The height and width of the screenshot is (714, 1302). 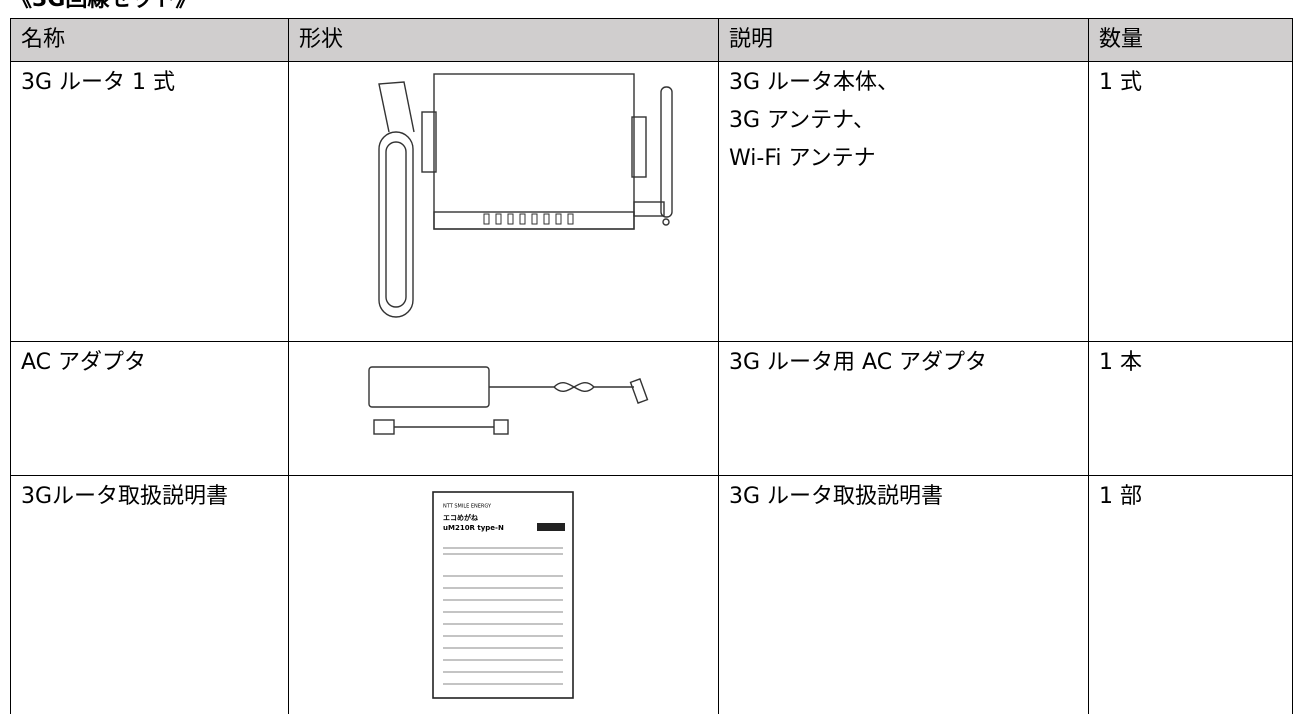 What do you see at coordinates (461, 517) in the screenshot?
I see `manual-text: エコめがね` at bounding box center [461, 517].